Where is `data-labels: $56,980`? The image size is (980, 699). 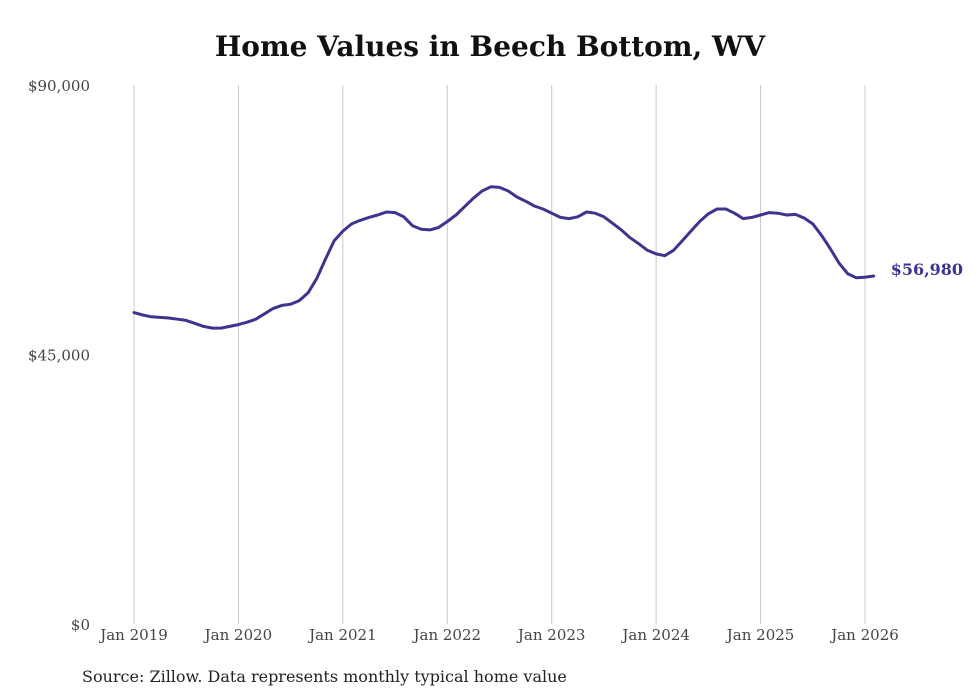
data-labels: $56,980 is located at coordinates (927, 269).